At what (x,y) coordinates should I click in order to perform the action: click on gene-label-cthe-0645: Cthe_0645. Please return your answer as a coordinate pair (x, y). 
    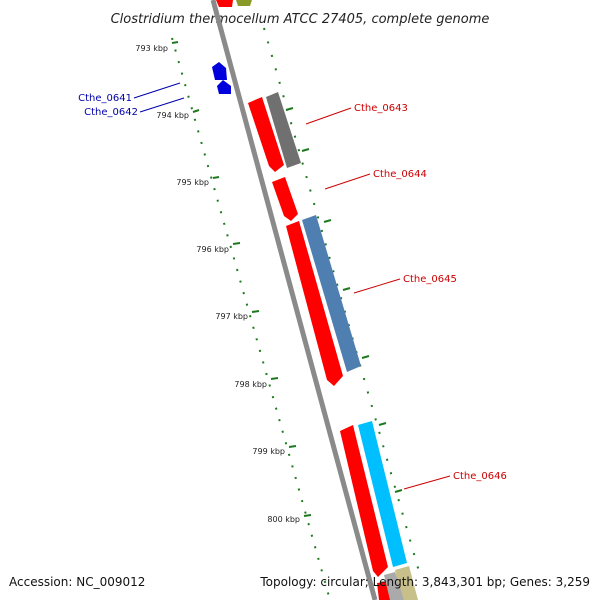
    Looking at the image, I should click on (430, 279).